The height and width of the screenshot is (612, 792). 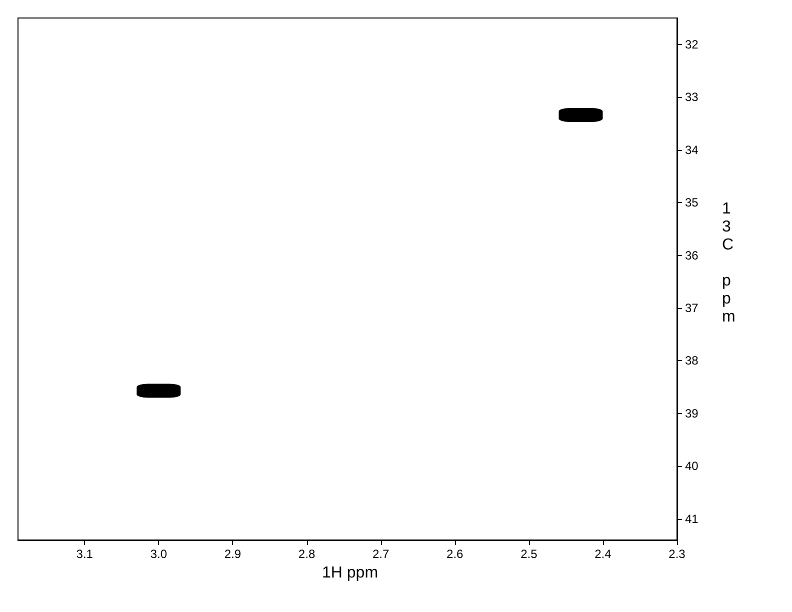 What do you see at coordinates (692, 255) in the screenshot?
I see `y-tick-label: 36` at bounding box center [692, 255].